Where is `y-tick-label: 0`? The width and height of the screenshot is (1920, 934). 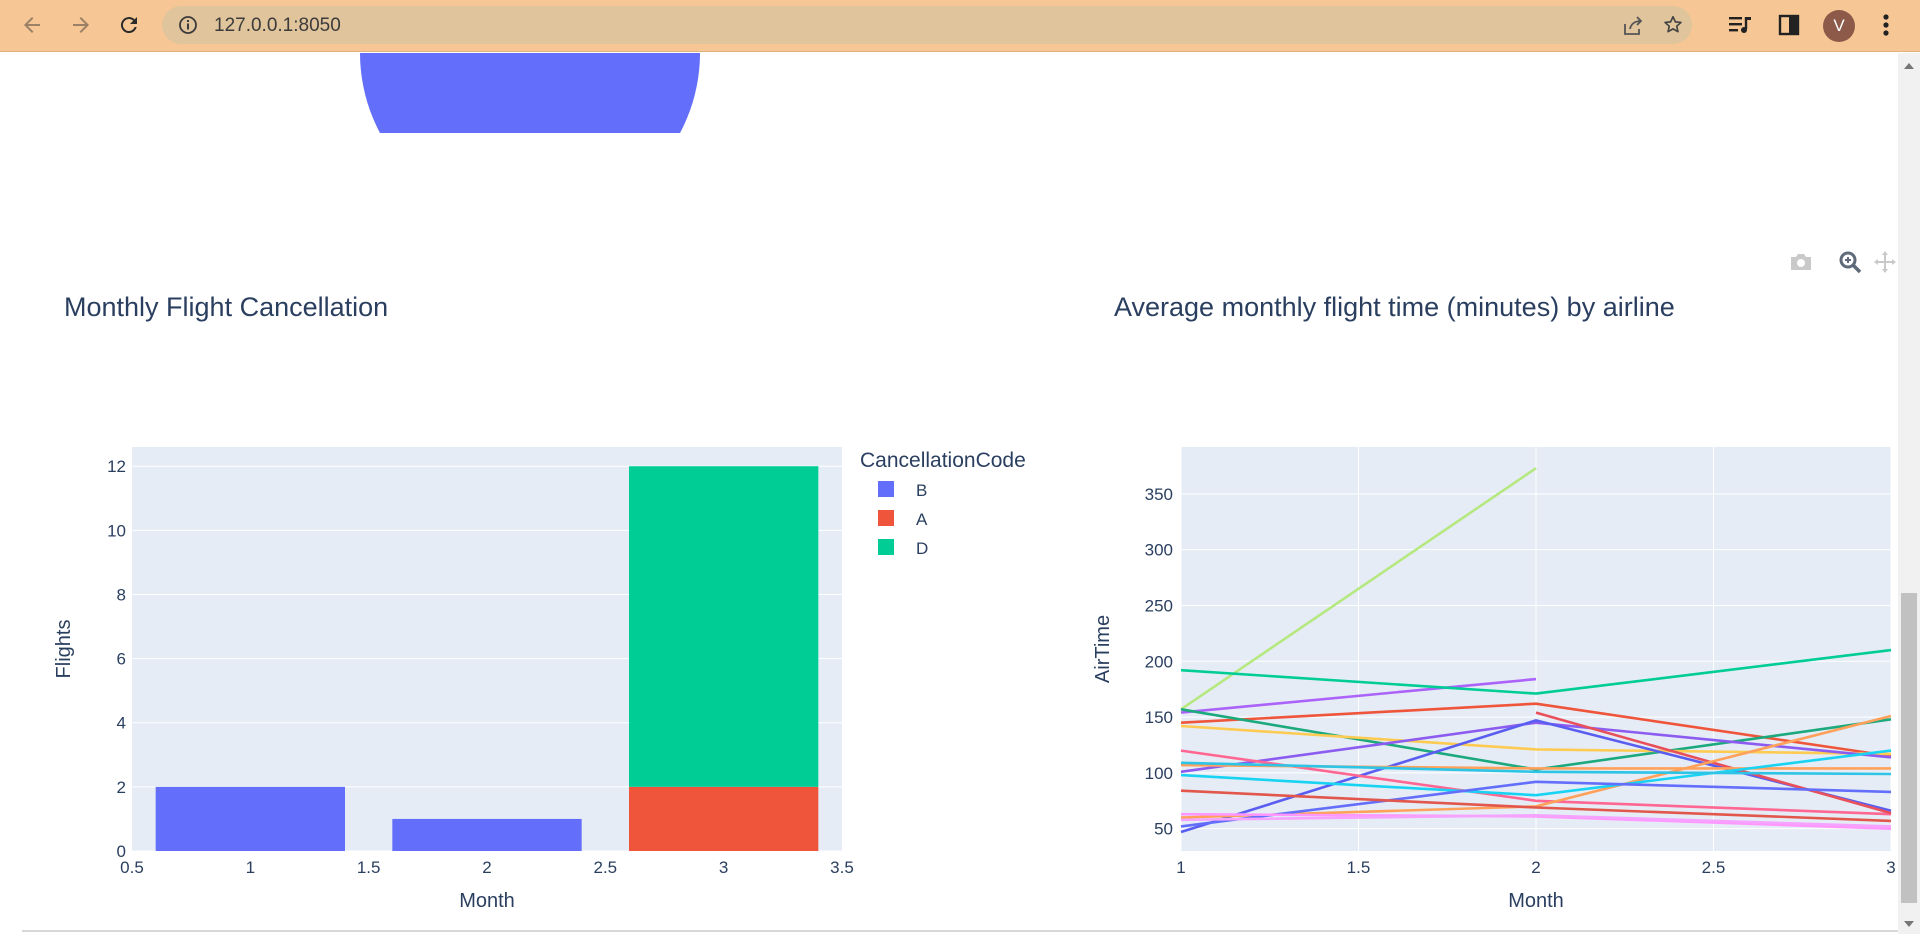
y-tick-label: 0 is located at coordinates (121, 851).